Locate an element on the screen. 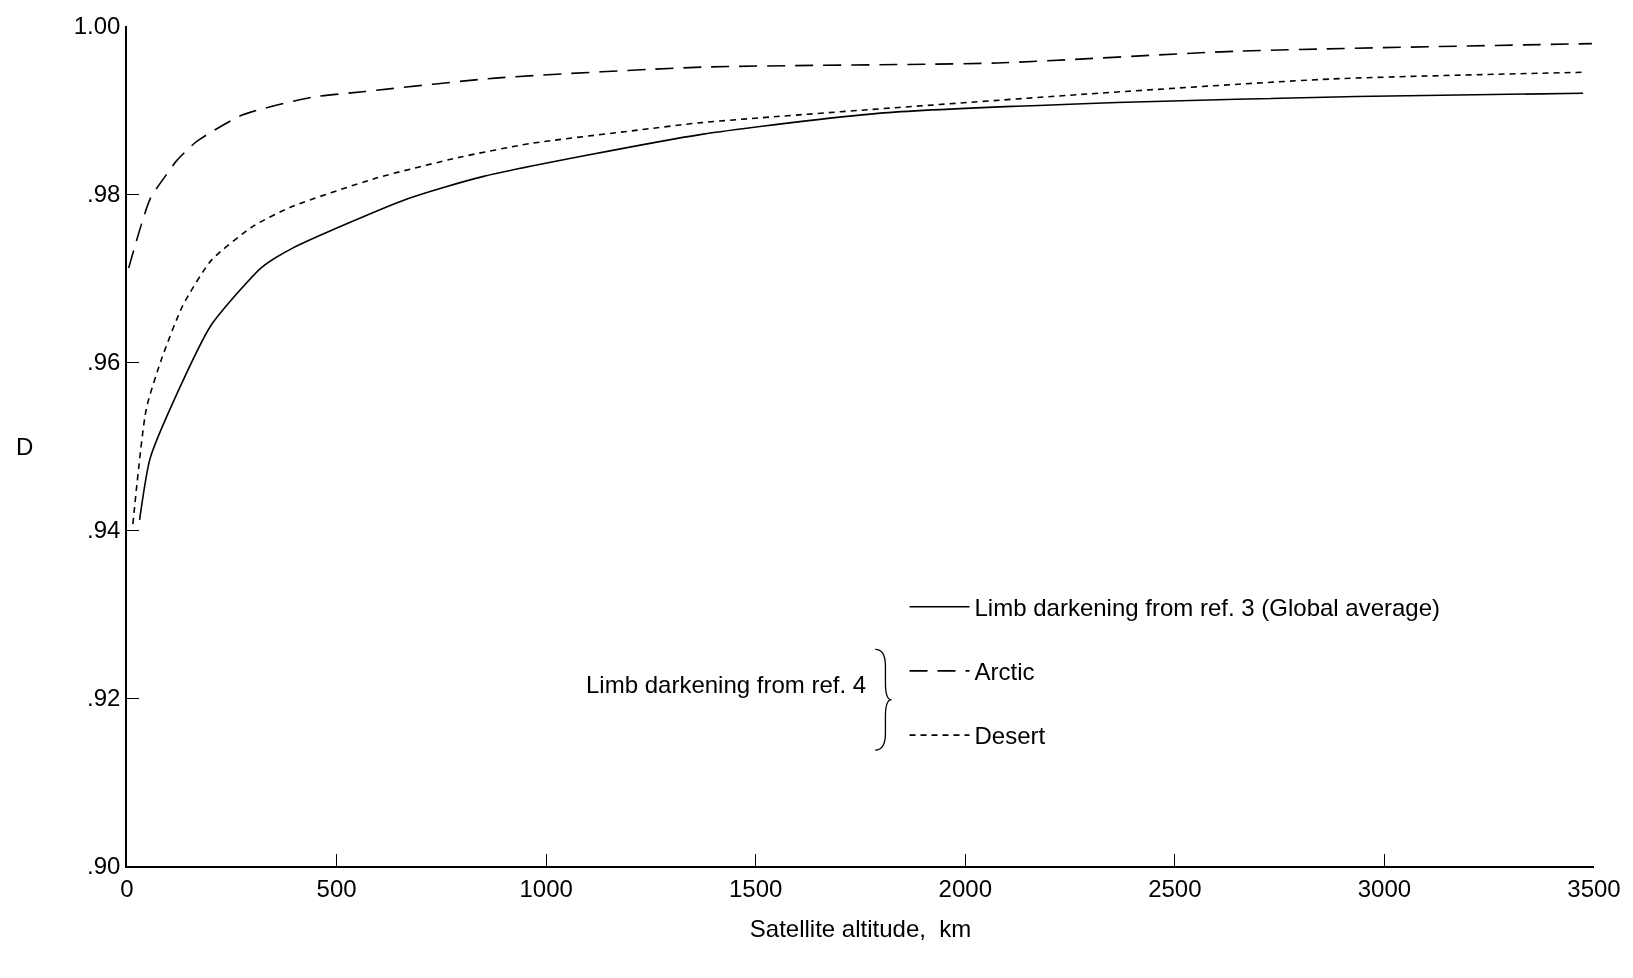 This screenshot has height=978, width=1633. x-tick-label: 3500 is located at coordinates (1594, 888).